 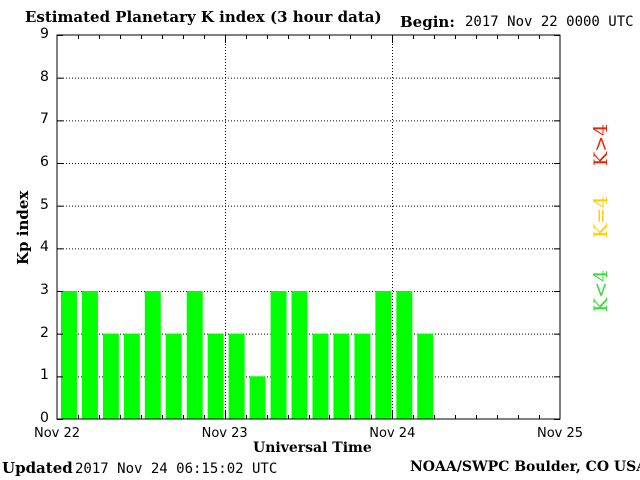 What do you see at coordinates (176, 469) in the screenshot?
I see `updated-value: 2017 Nov 24 06:15:02 UTC` at bounding box center [176, 469].